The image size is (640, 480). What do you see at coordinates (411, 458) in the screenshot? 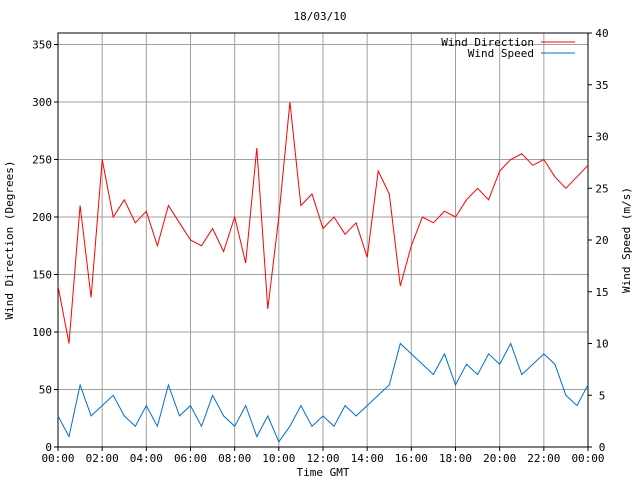
I see `x-tick-label: 16:00` at bounding box center [411, 458].